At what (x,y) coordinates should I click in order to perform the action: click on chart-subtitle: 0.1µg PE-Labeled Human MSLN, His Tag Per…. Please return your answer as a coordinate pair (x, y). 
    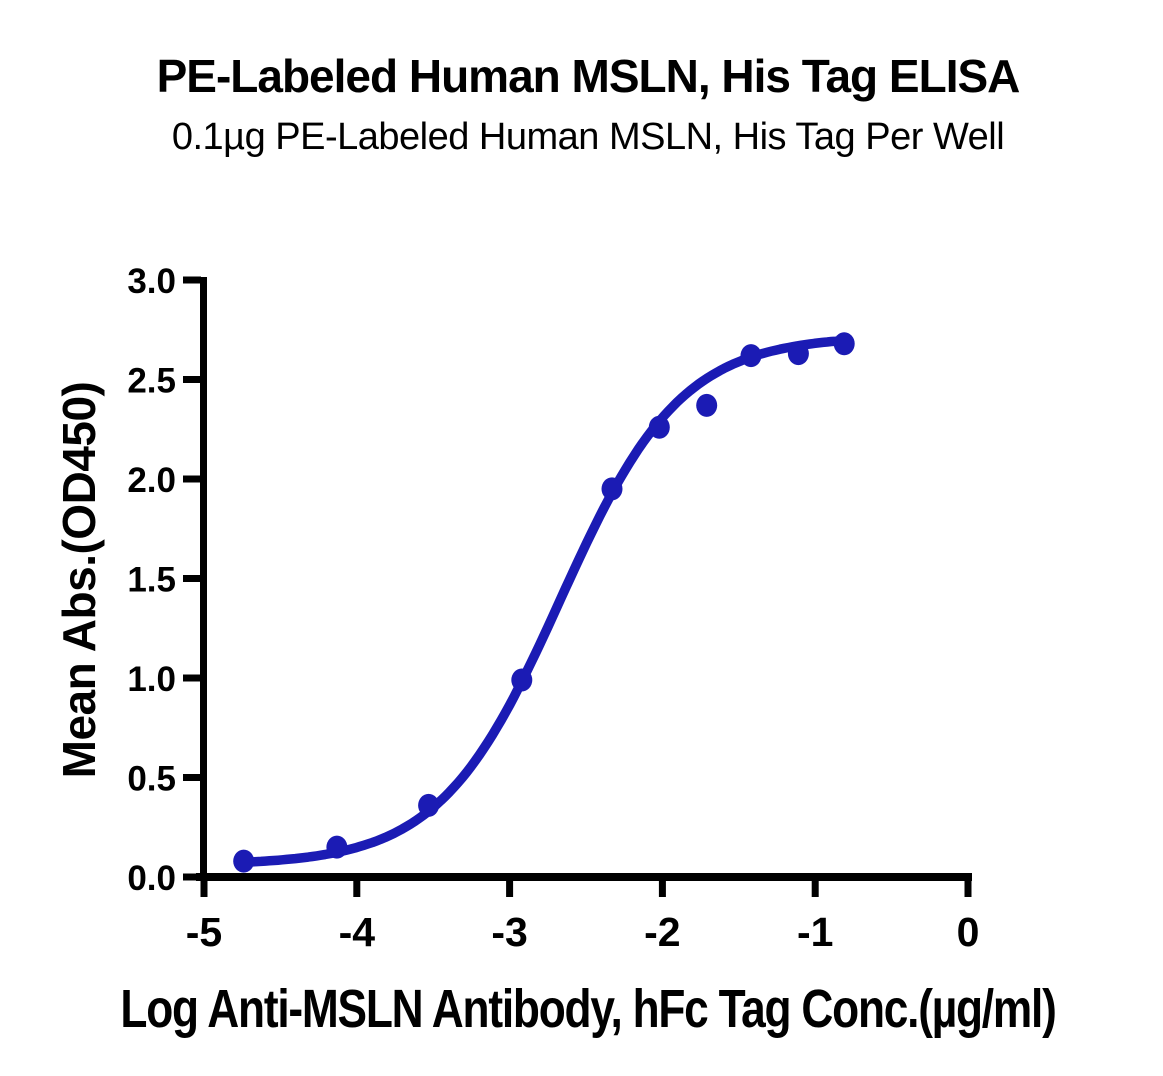
    Looking at the image, I should click on (588, 137).